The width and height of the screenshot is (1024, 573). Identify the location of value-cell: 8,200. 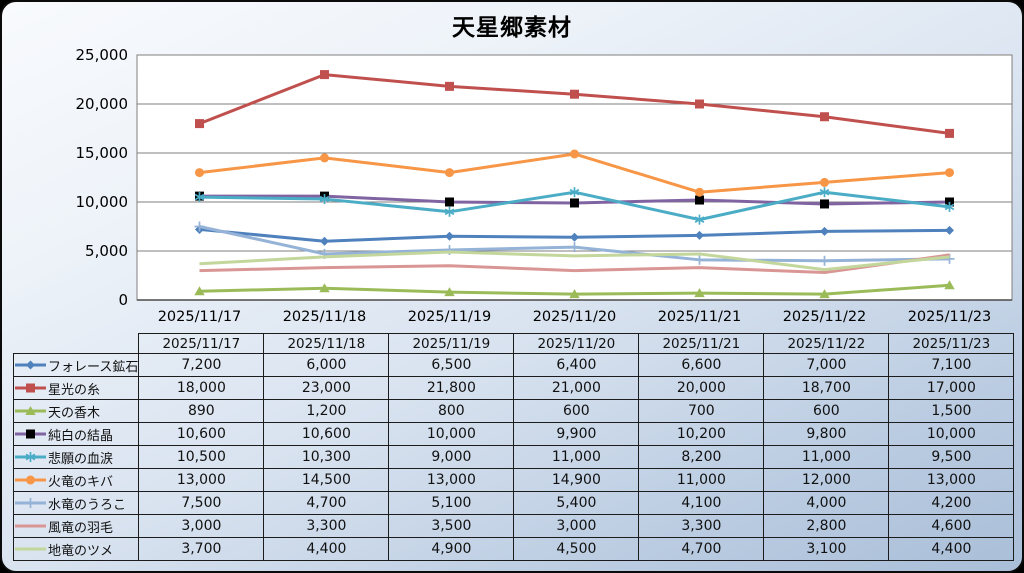
(701, 457).